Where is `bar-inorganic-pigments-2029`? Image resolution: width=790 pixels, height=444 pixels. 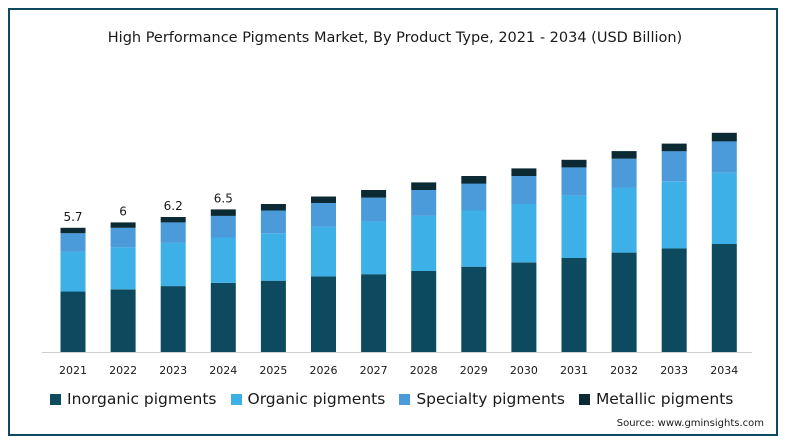
bar-inorganic-pigments-2029 is located at coordinates (474, 309).